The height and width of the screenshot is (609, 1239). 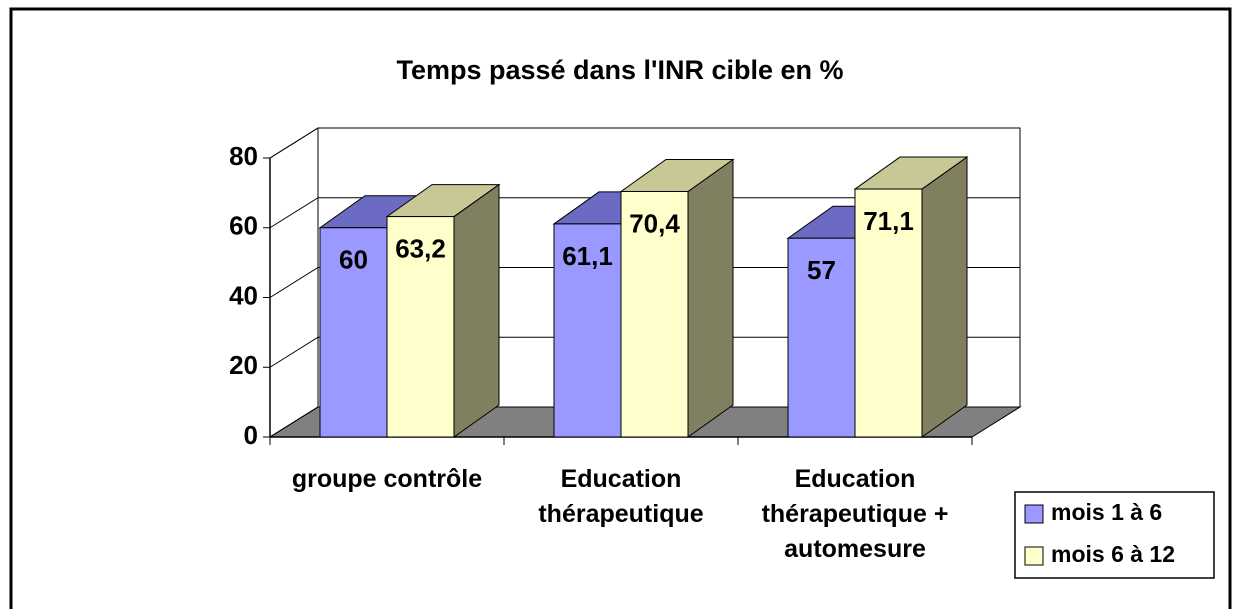 I want to click on y-tick-label: 80, so click(x=243, y=156).